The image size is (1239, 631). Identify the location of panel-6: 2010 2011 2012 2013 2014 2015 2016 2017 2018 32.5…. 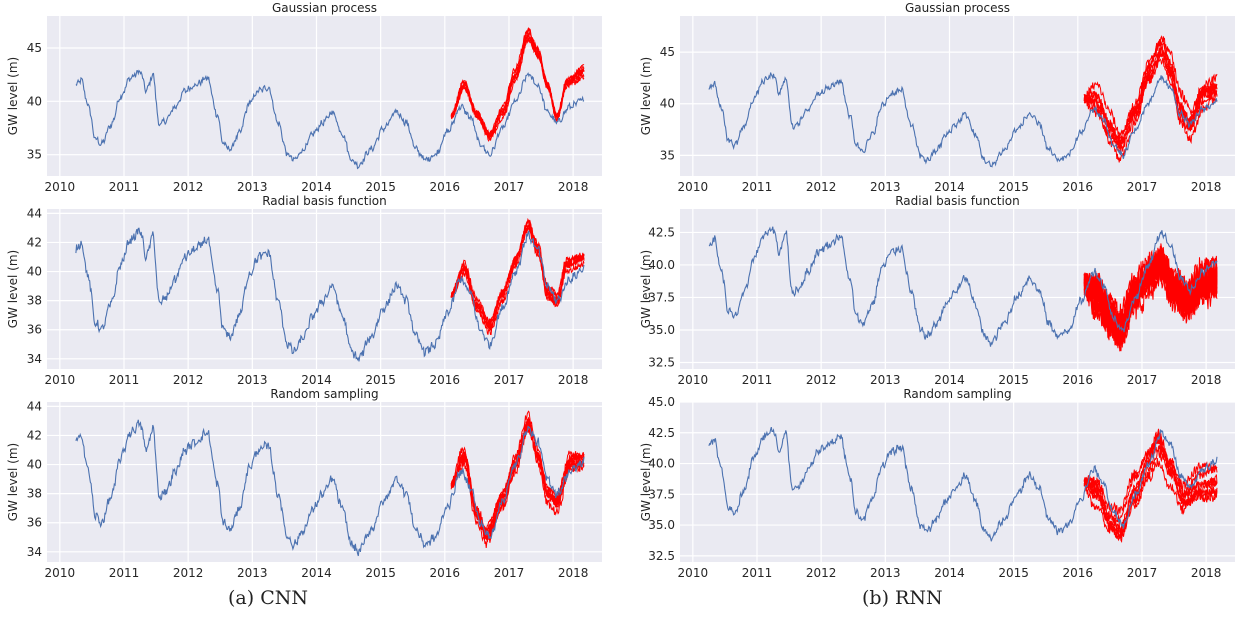
(937, 483).